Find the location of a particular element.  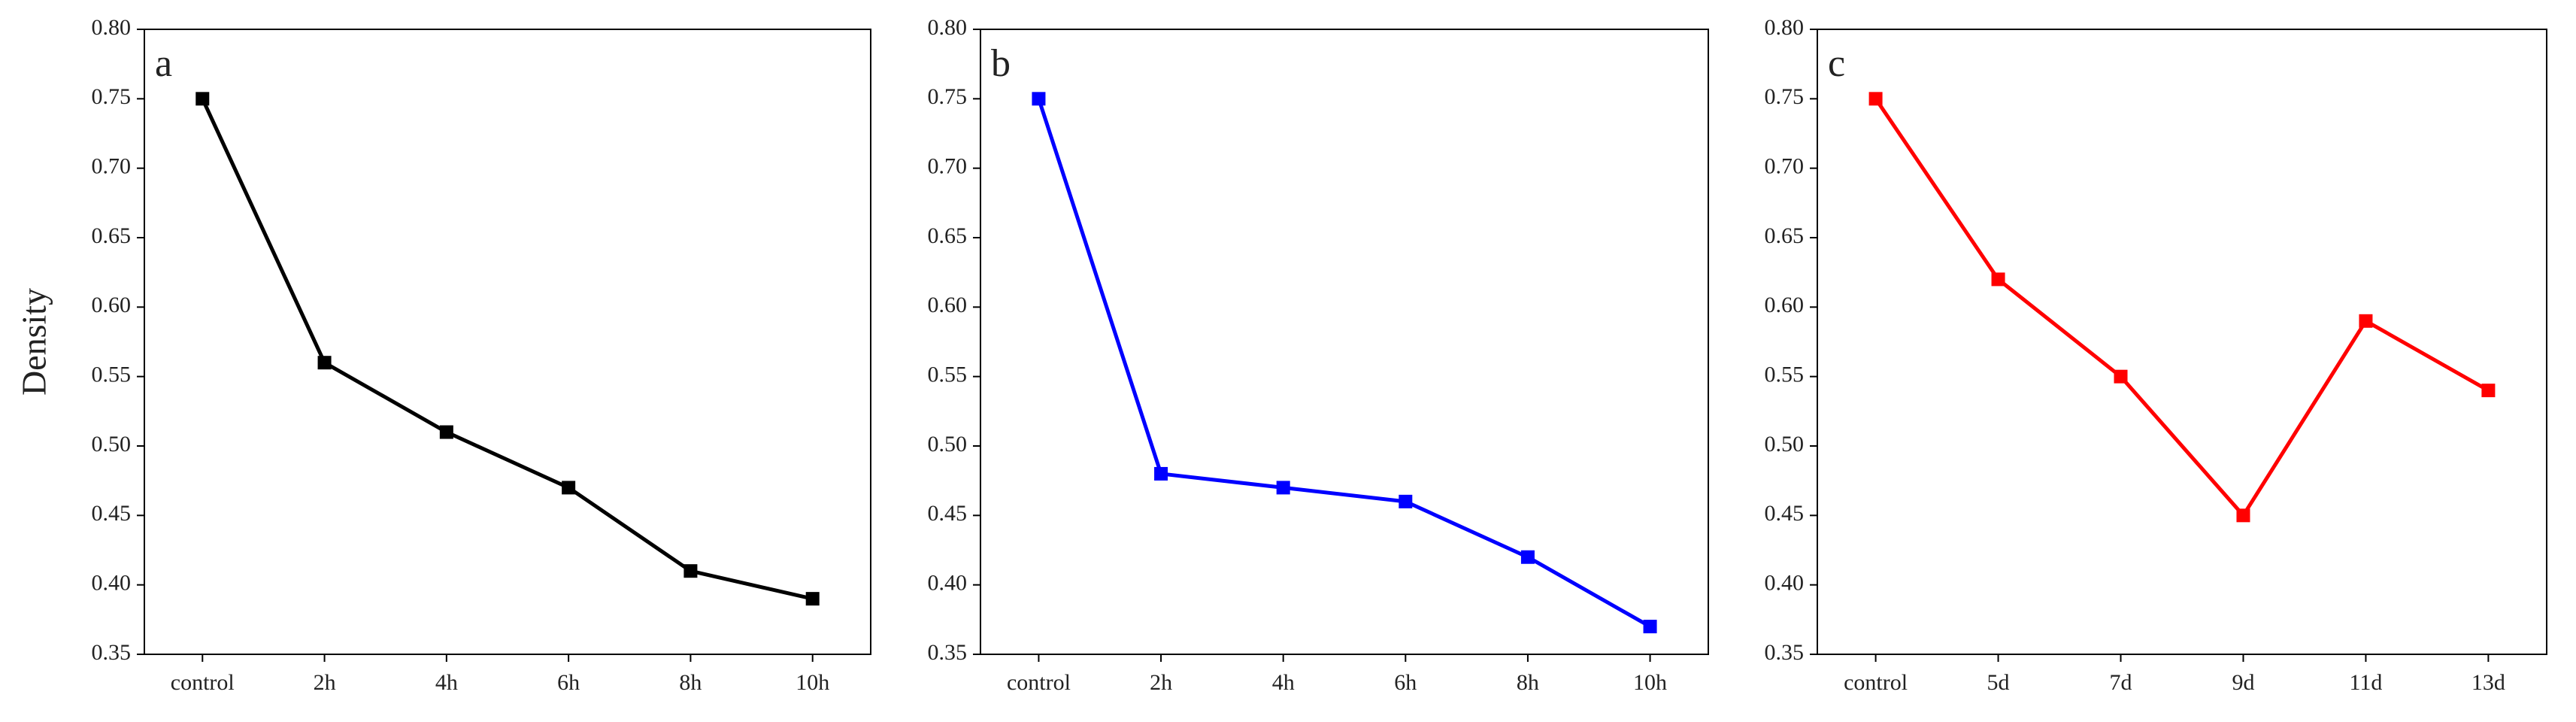

x-tick-label: 5d is located at coordinates (1998, 682).